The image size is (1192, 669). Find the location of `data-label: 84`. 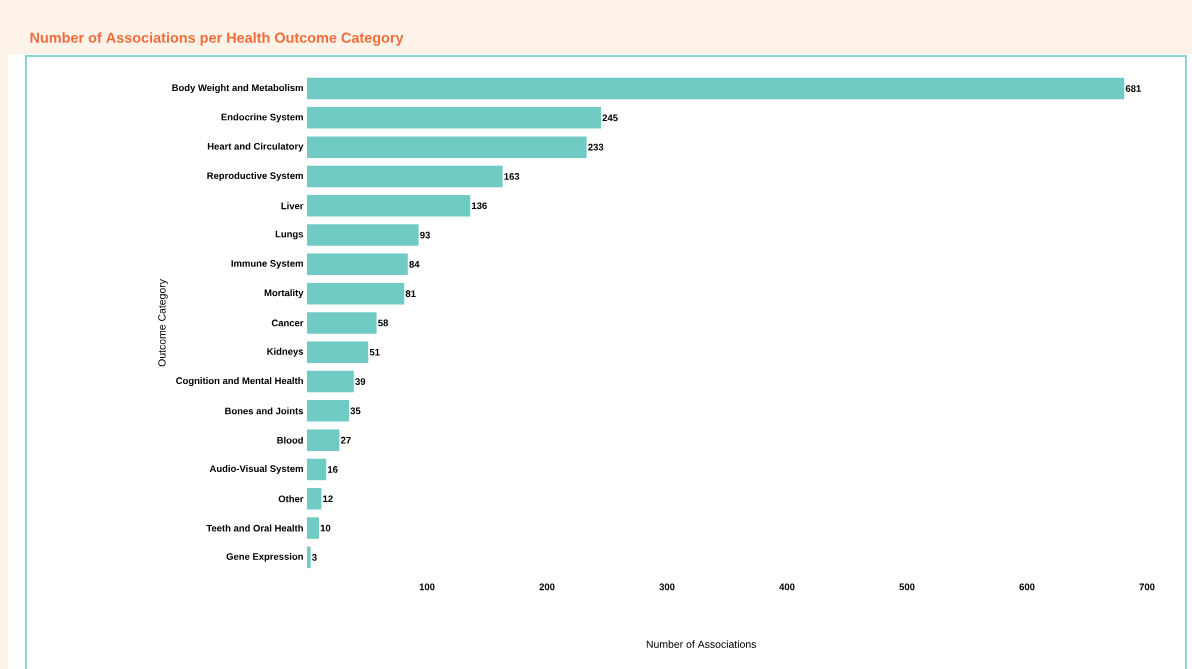

data-label: 84 is located at coordinates (414, 264).